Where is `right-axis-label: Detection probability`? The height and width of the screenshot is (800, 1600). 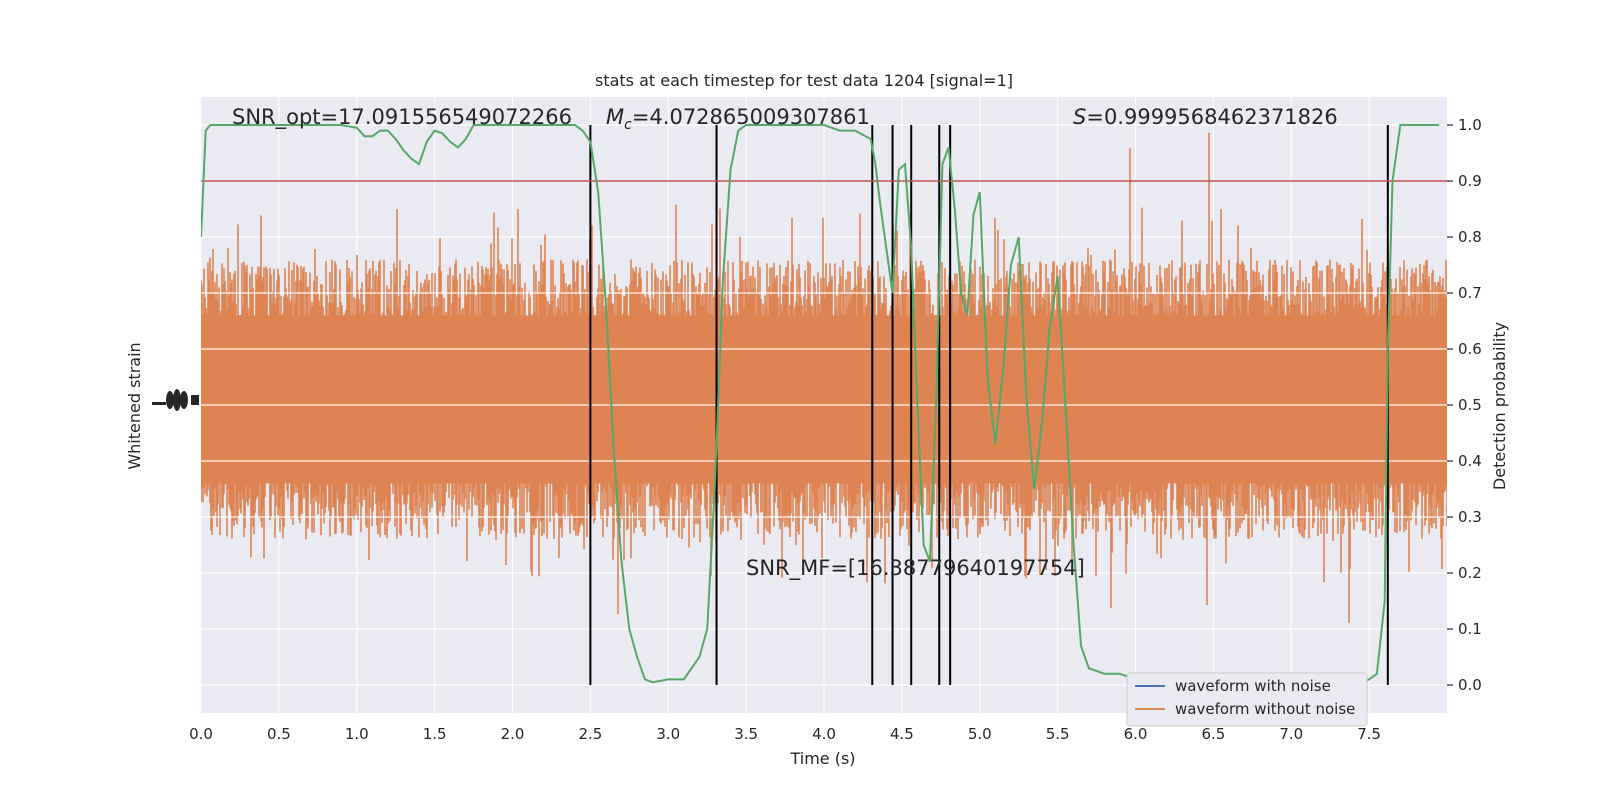 right-axis-label: Detection probability is located at coordinates (1499, 406).